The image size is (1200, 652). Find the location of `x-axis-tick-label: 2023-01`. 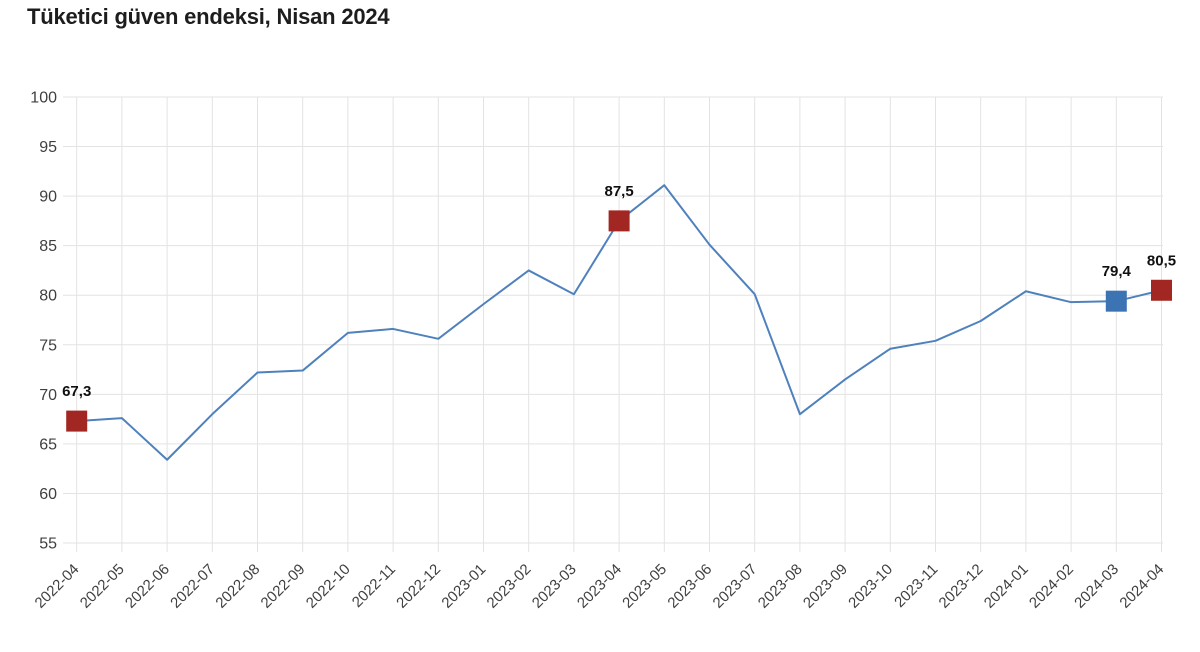

x-axis-tick-label: 2023-01 is located at coordinates (463, 586).